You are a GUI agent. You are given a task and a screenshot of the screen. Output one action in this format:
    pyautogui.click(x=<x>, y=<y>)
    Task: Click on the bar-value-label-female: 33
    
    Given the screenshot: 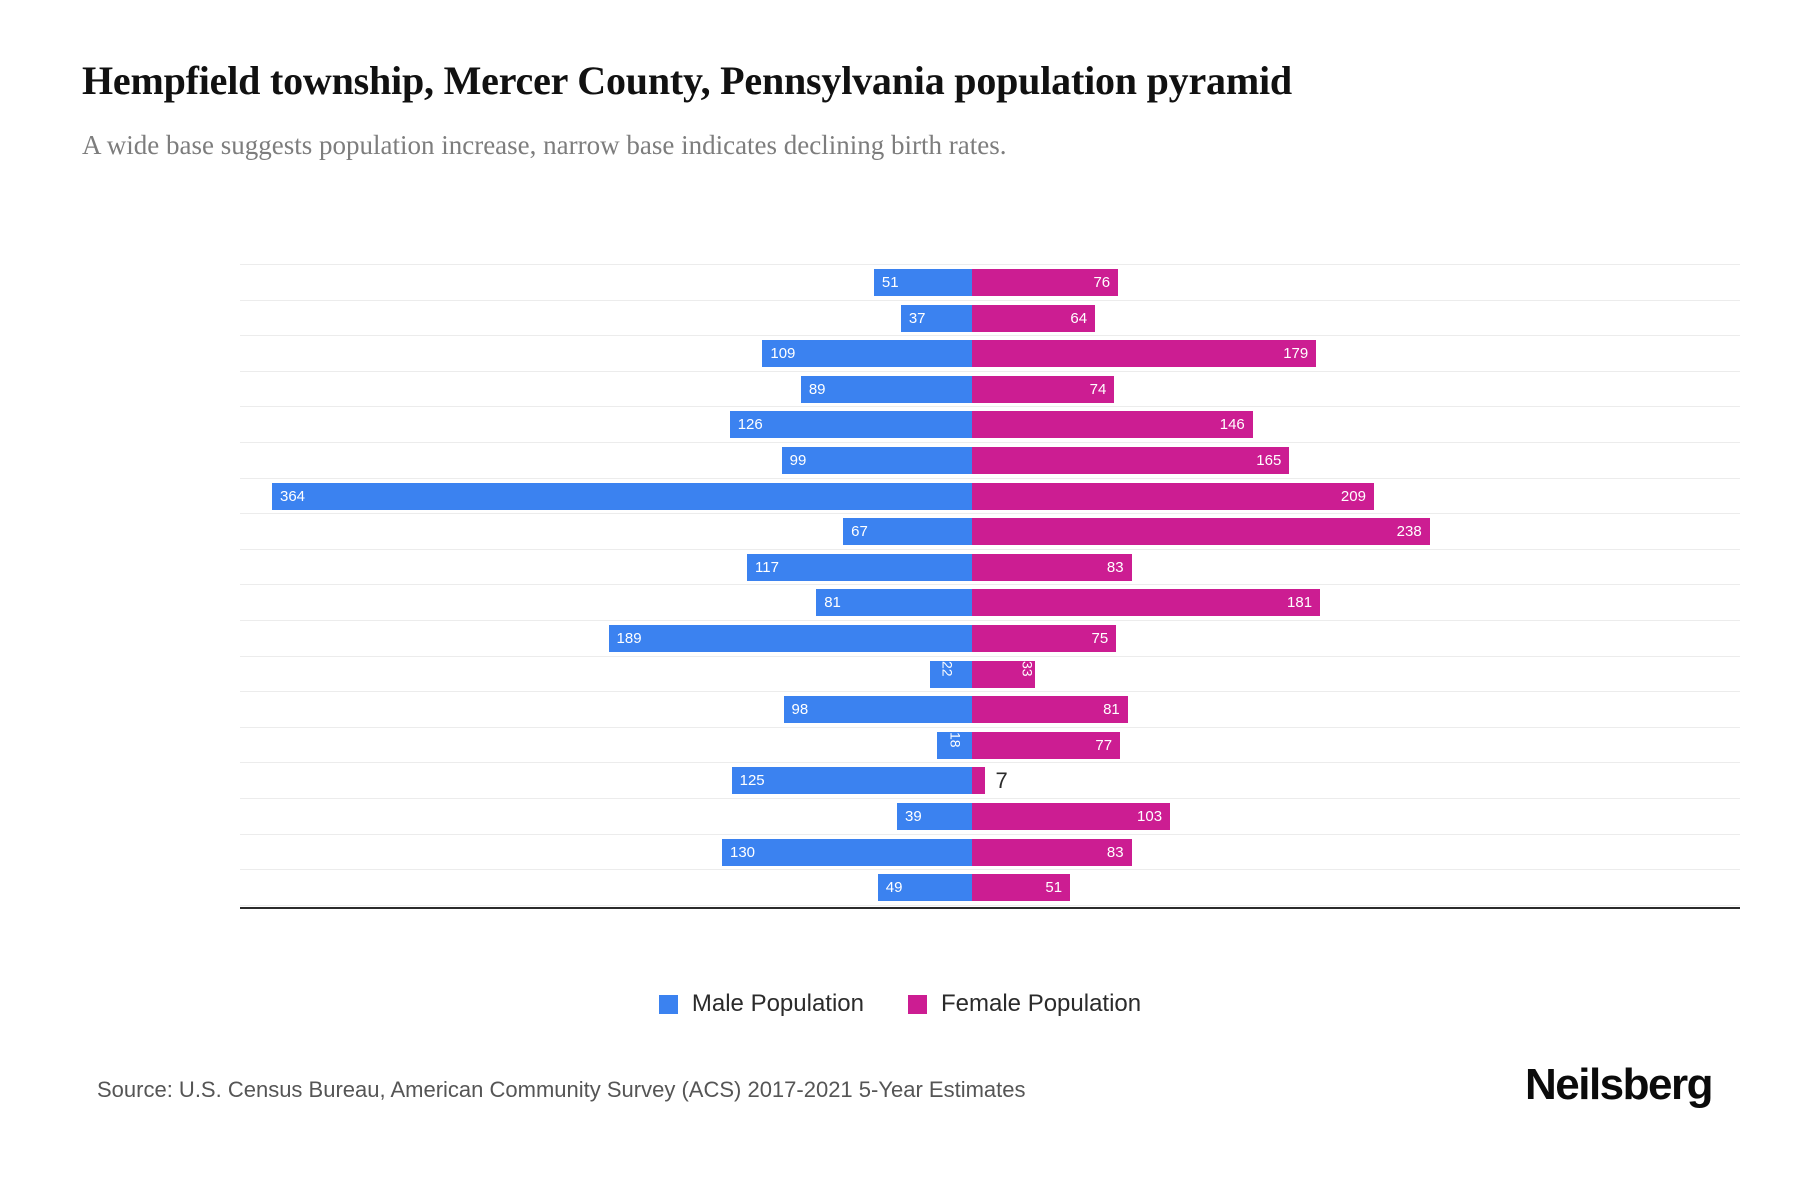 What is the action you would take?
    pyautogui.click(x=1027, y=668)
    